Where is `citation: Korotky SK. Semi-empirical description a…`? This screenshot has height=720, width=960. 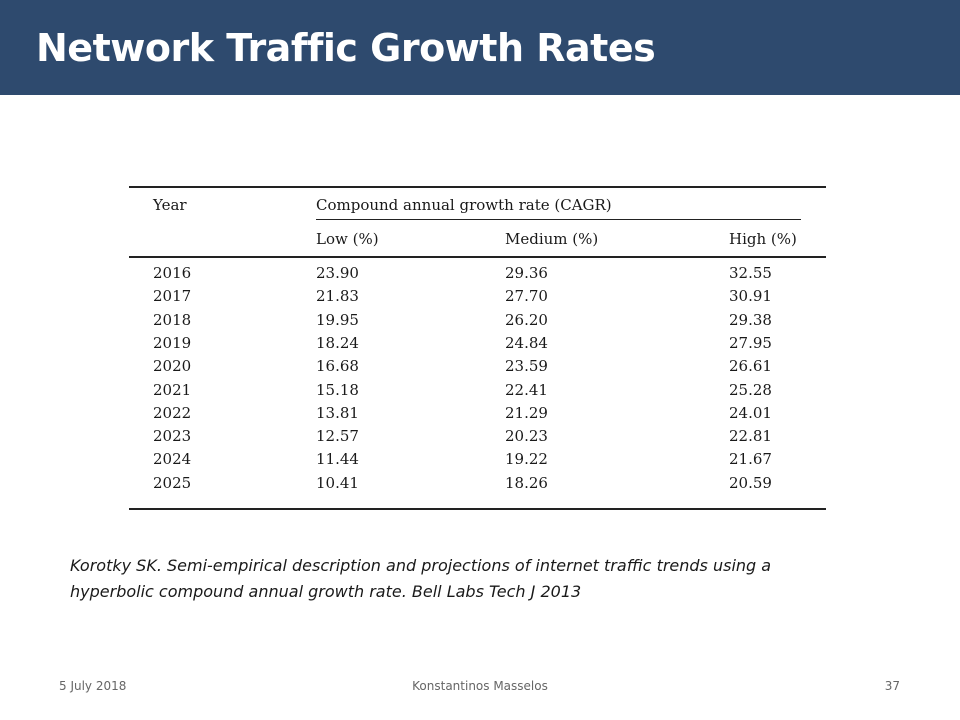
citation: Korotky SK. Semi-empirical description a… is located at coordinates (421, 578).